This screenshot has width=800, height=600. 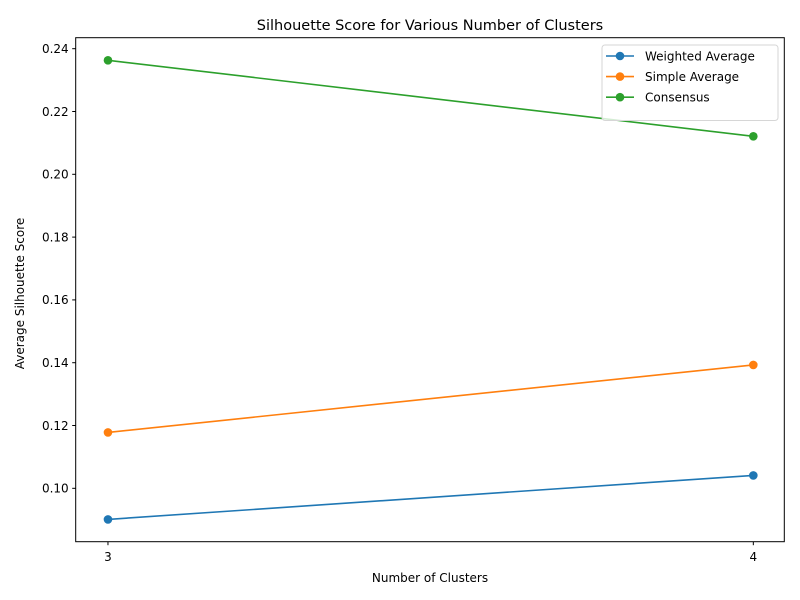 What do you see at coordinates (55, 175) in the screenshot?
I see `y-tick-label: 0.20` at bounding box center [55, 175].